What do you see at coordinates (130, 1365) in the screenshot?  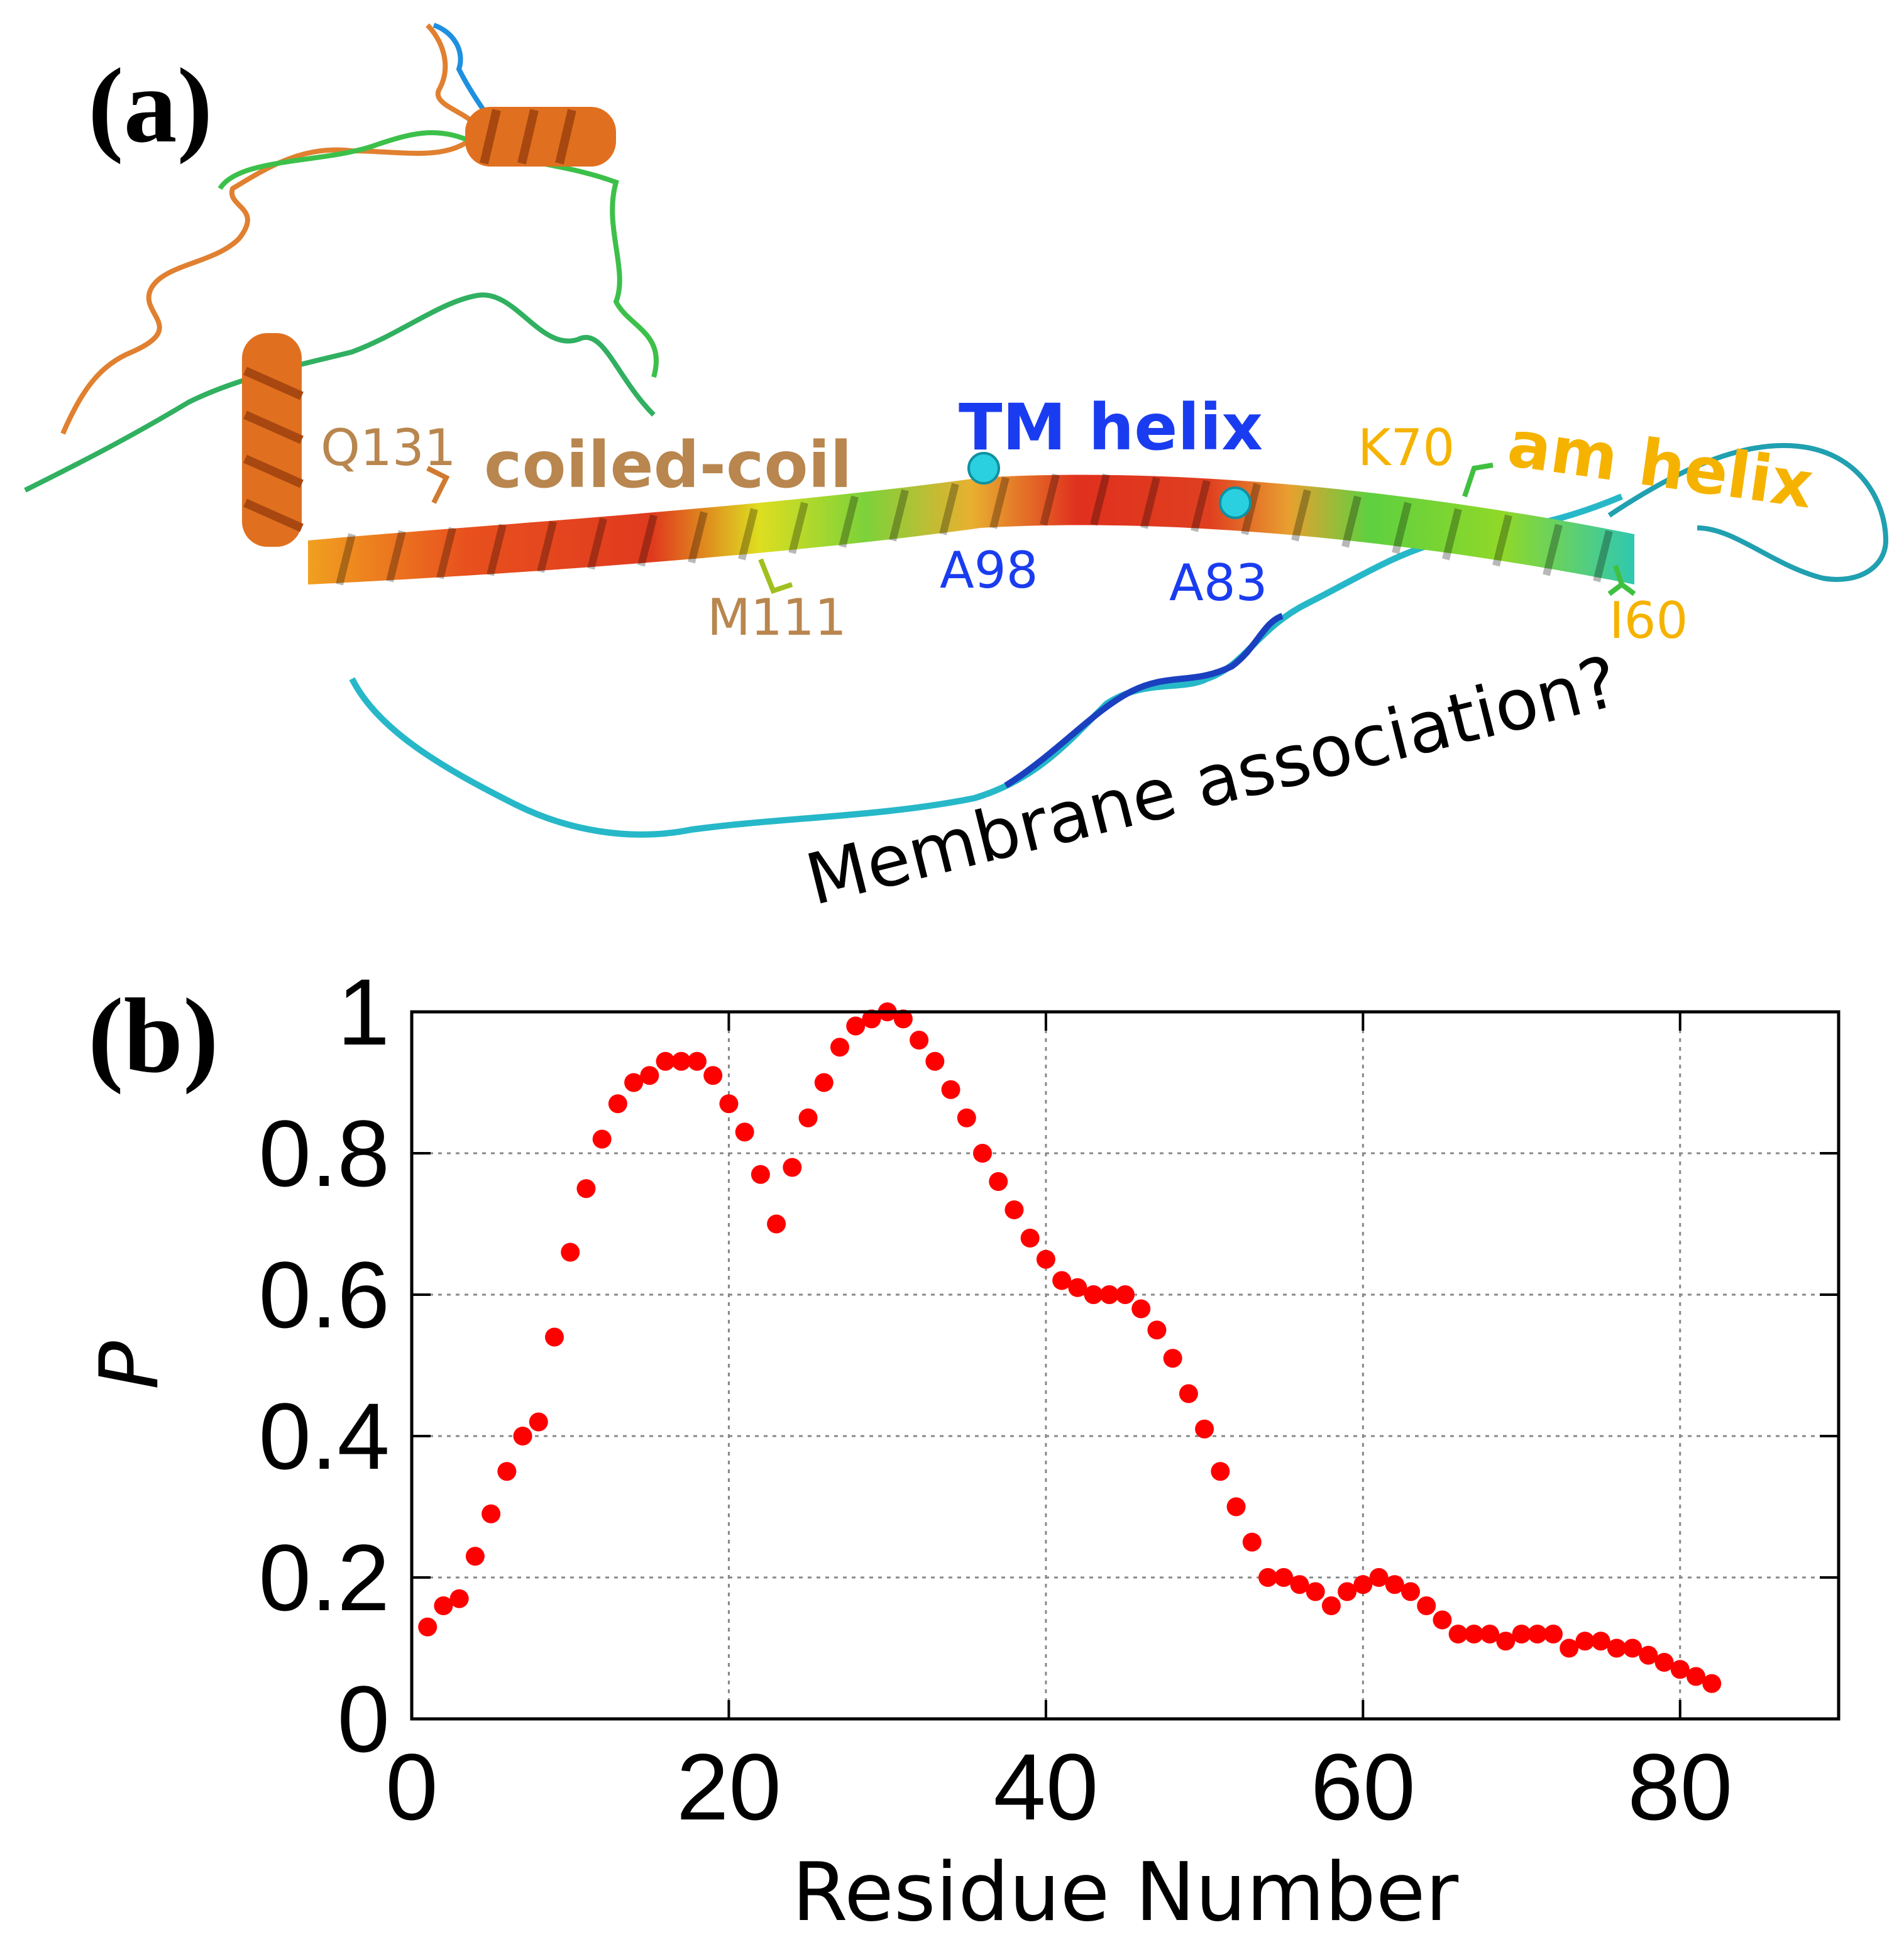 I see `y-axis-title: P` at bounding box center [130, 1365].